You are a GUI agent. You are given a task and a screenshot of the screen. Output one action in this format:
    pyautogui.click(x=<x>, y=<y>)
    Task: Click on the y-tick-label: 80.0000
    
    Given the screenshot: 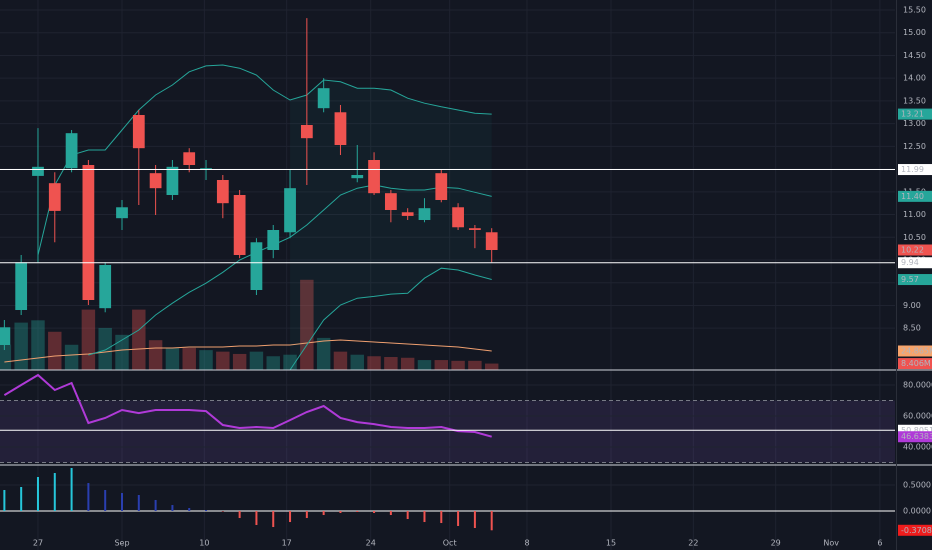 What is the action you would take?
    pyautogui.click(x=917, y=385)
    